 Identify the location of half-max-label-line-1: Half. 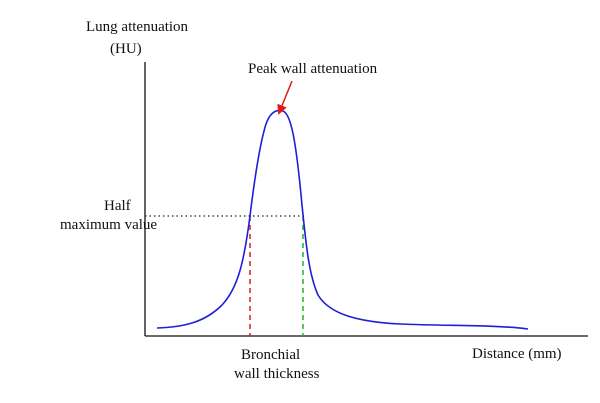
(117, 206).